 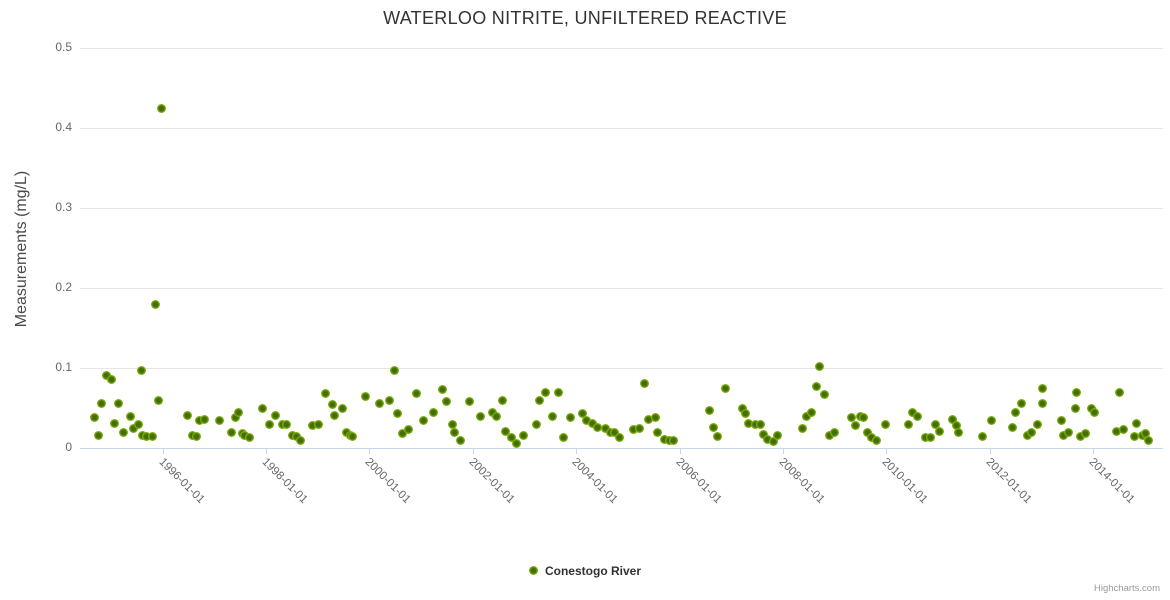 I want to click on highcharts-credits-link: Highcharts.com, so click(x=1127, y=588).